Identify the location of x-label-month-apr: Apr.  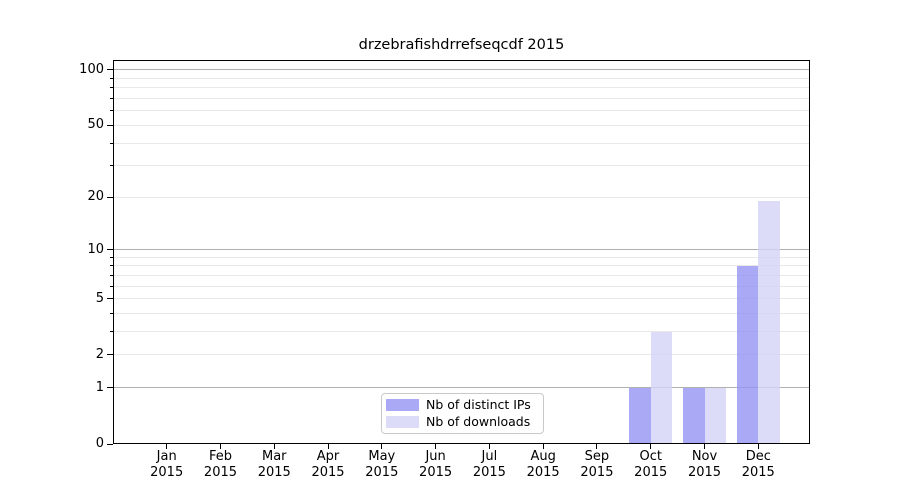
(328, 456).